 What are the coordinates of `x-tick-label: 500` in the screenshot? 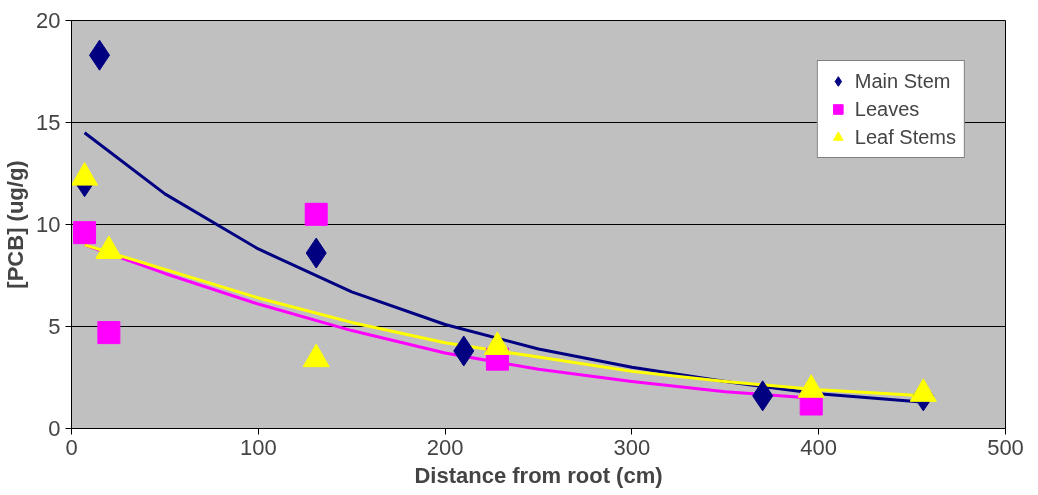 It's located at (1005, 447).